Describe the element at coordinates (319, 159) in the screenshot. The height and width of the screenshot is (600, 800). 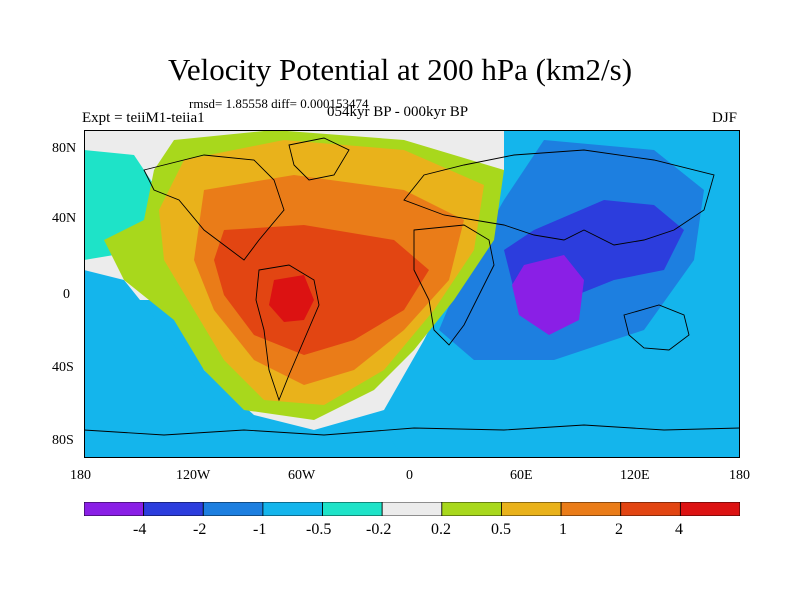
I see `coast-greenland` at that location.